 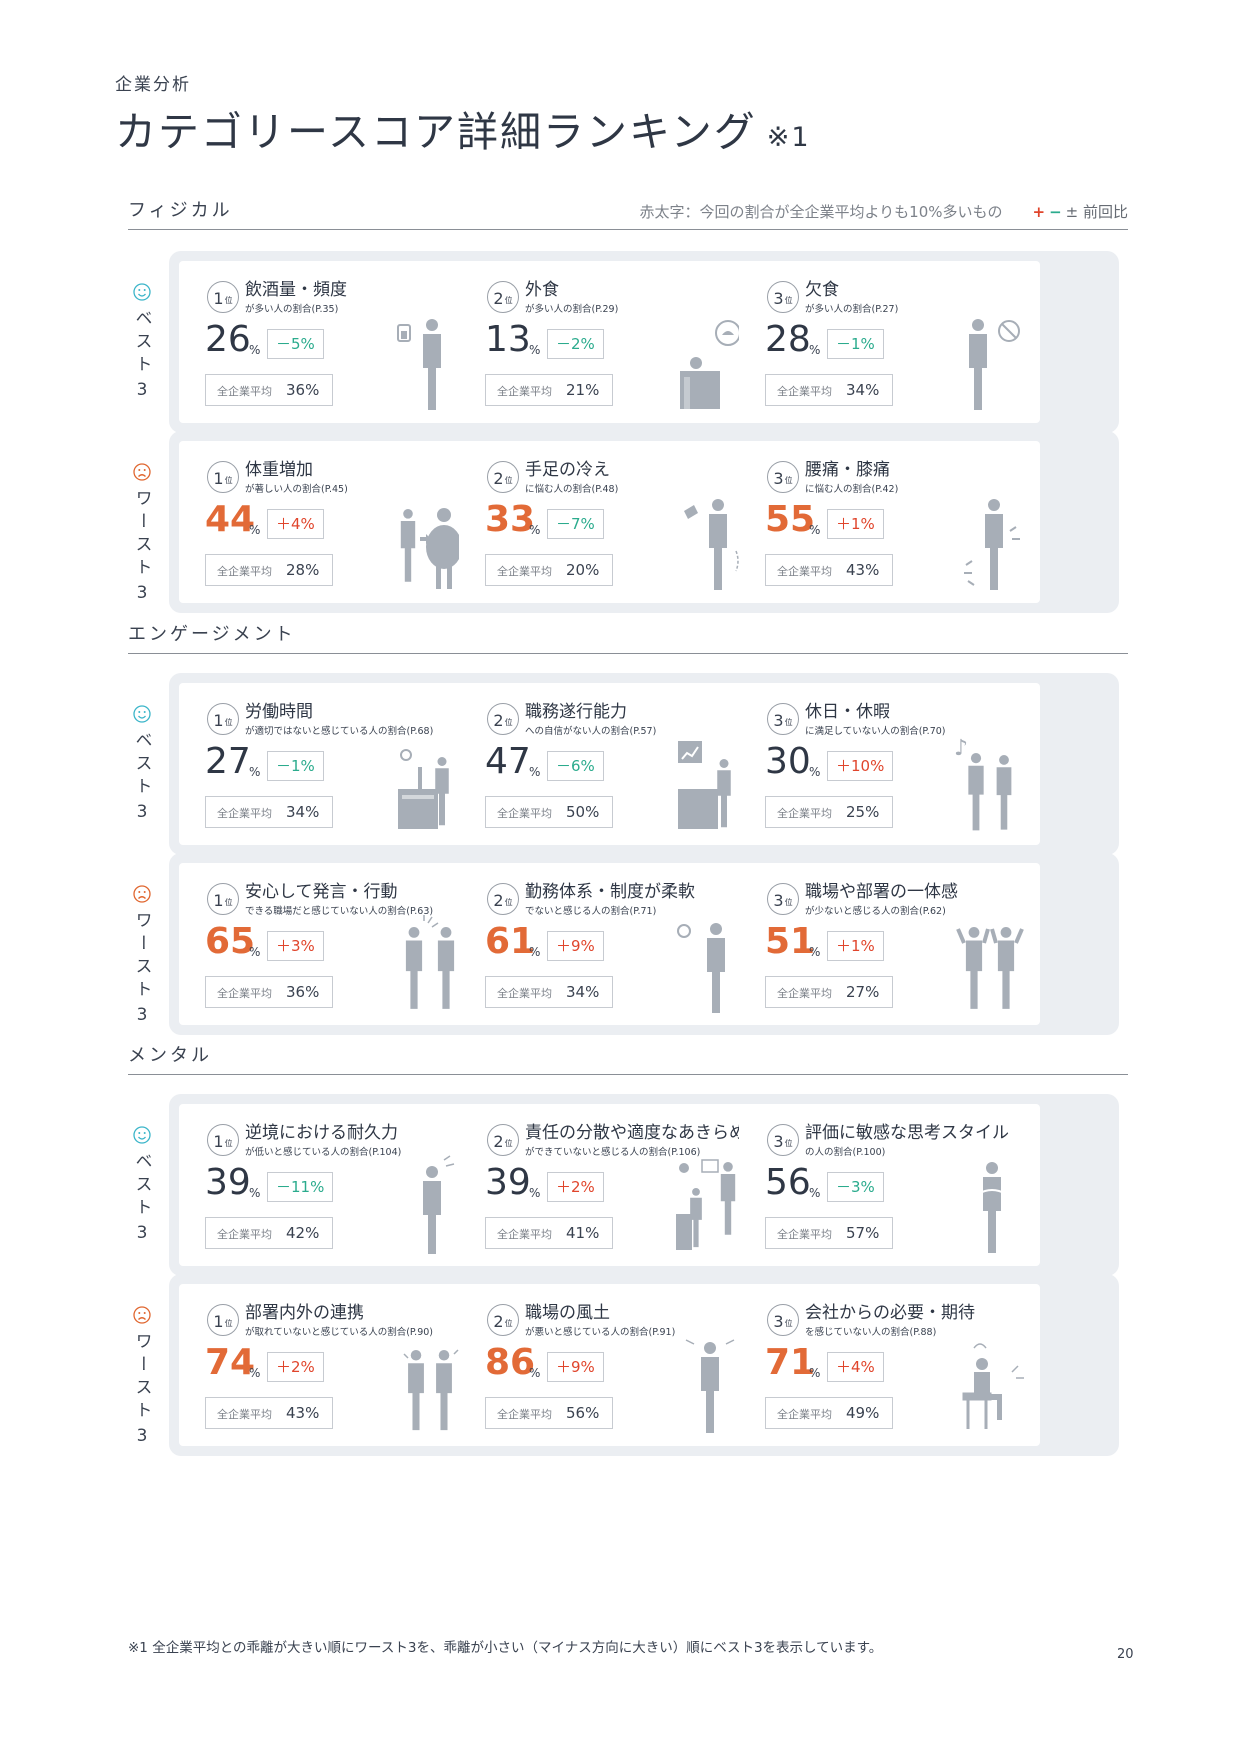 What do you see at coordinates (863, 1233) in the screenshot?
I see `average-value: 57%` at bounding box center [863, 1233].